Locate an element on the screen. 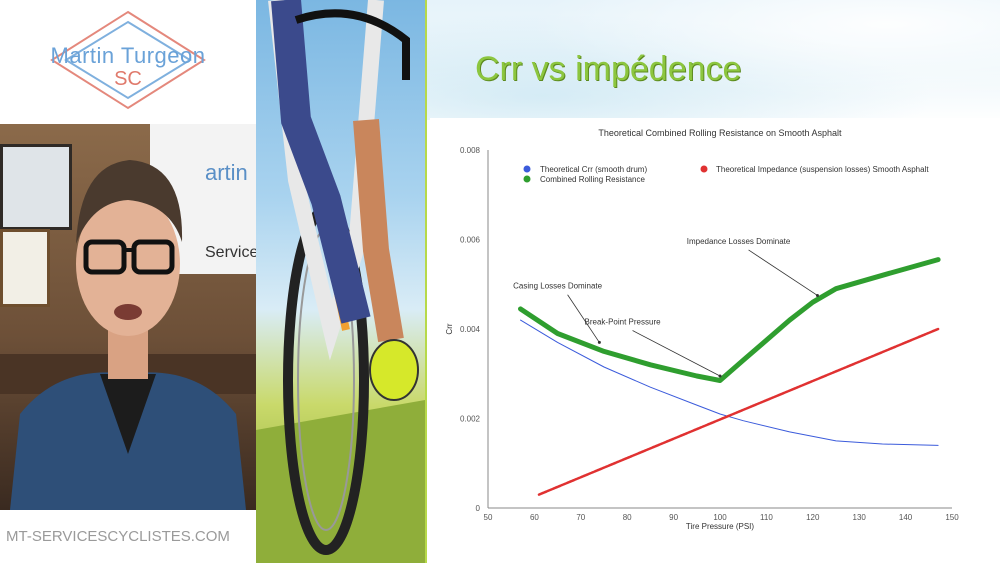 The width and height of the screenshot is (1000, 563). legend-marker-crr is located at coordinates (527, 169).